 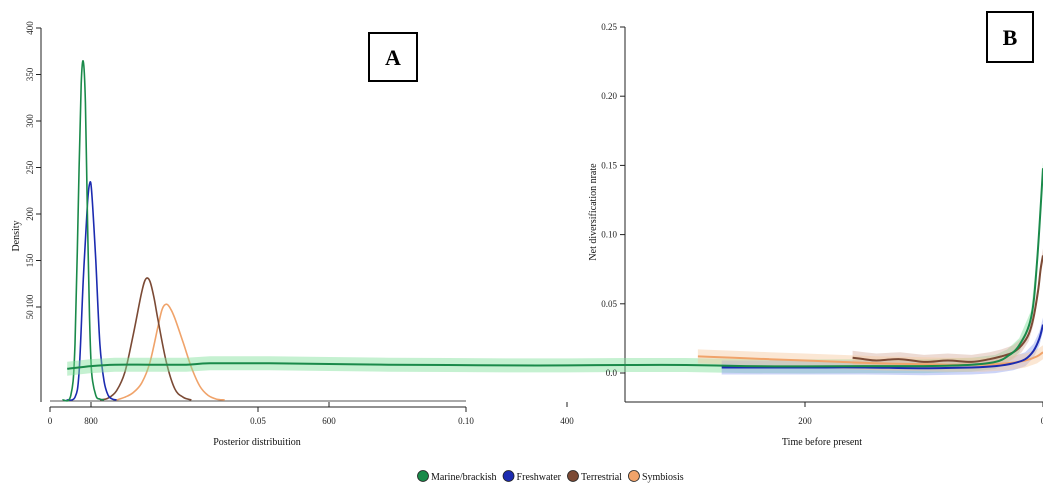 I want to click on panel-b-letter-box, so click(x=1010, y=37).